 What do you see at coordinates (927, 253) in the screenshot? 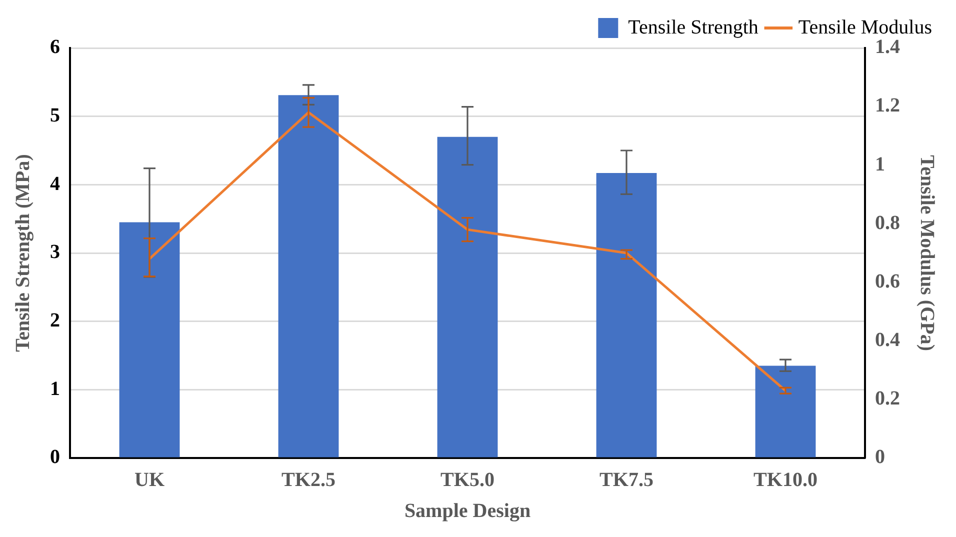
I see `y2-axis-title: Tensile Modulus (GPa)` at bounding box center [927, 253].